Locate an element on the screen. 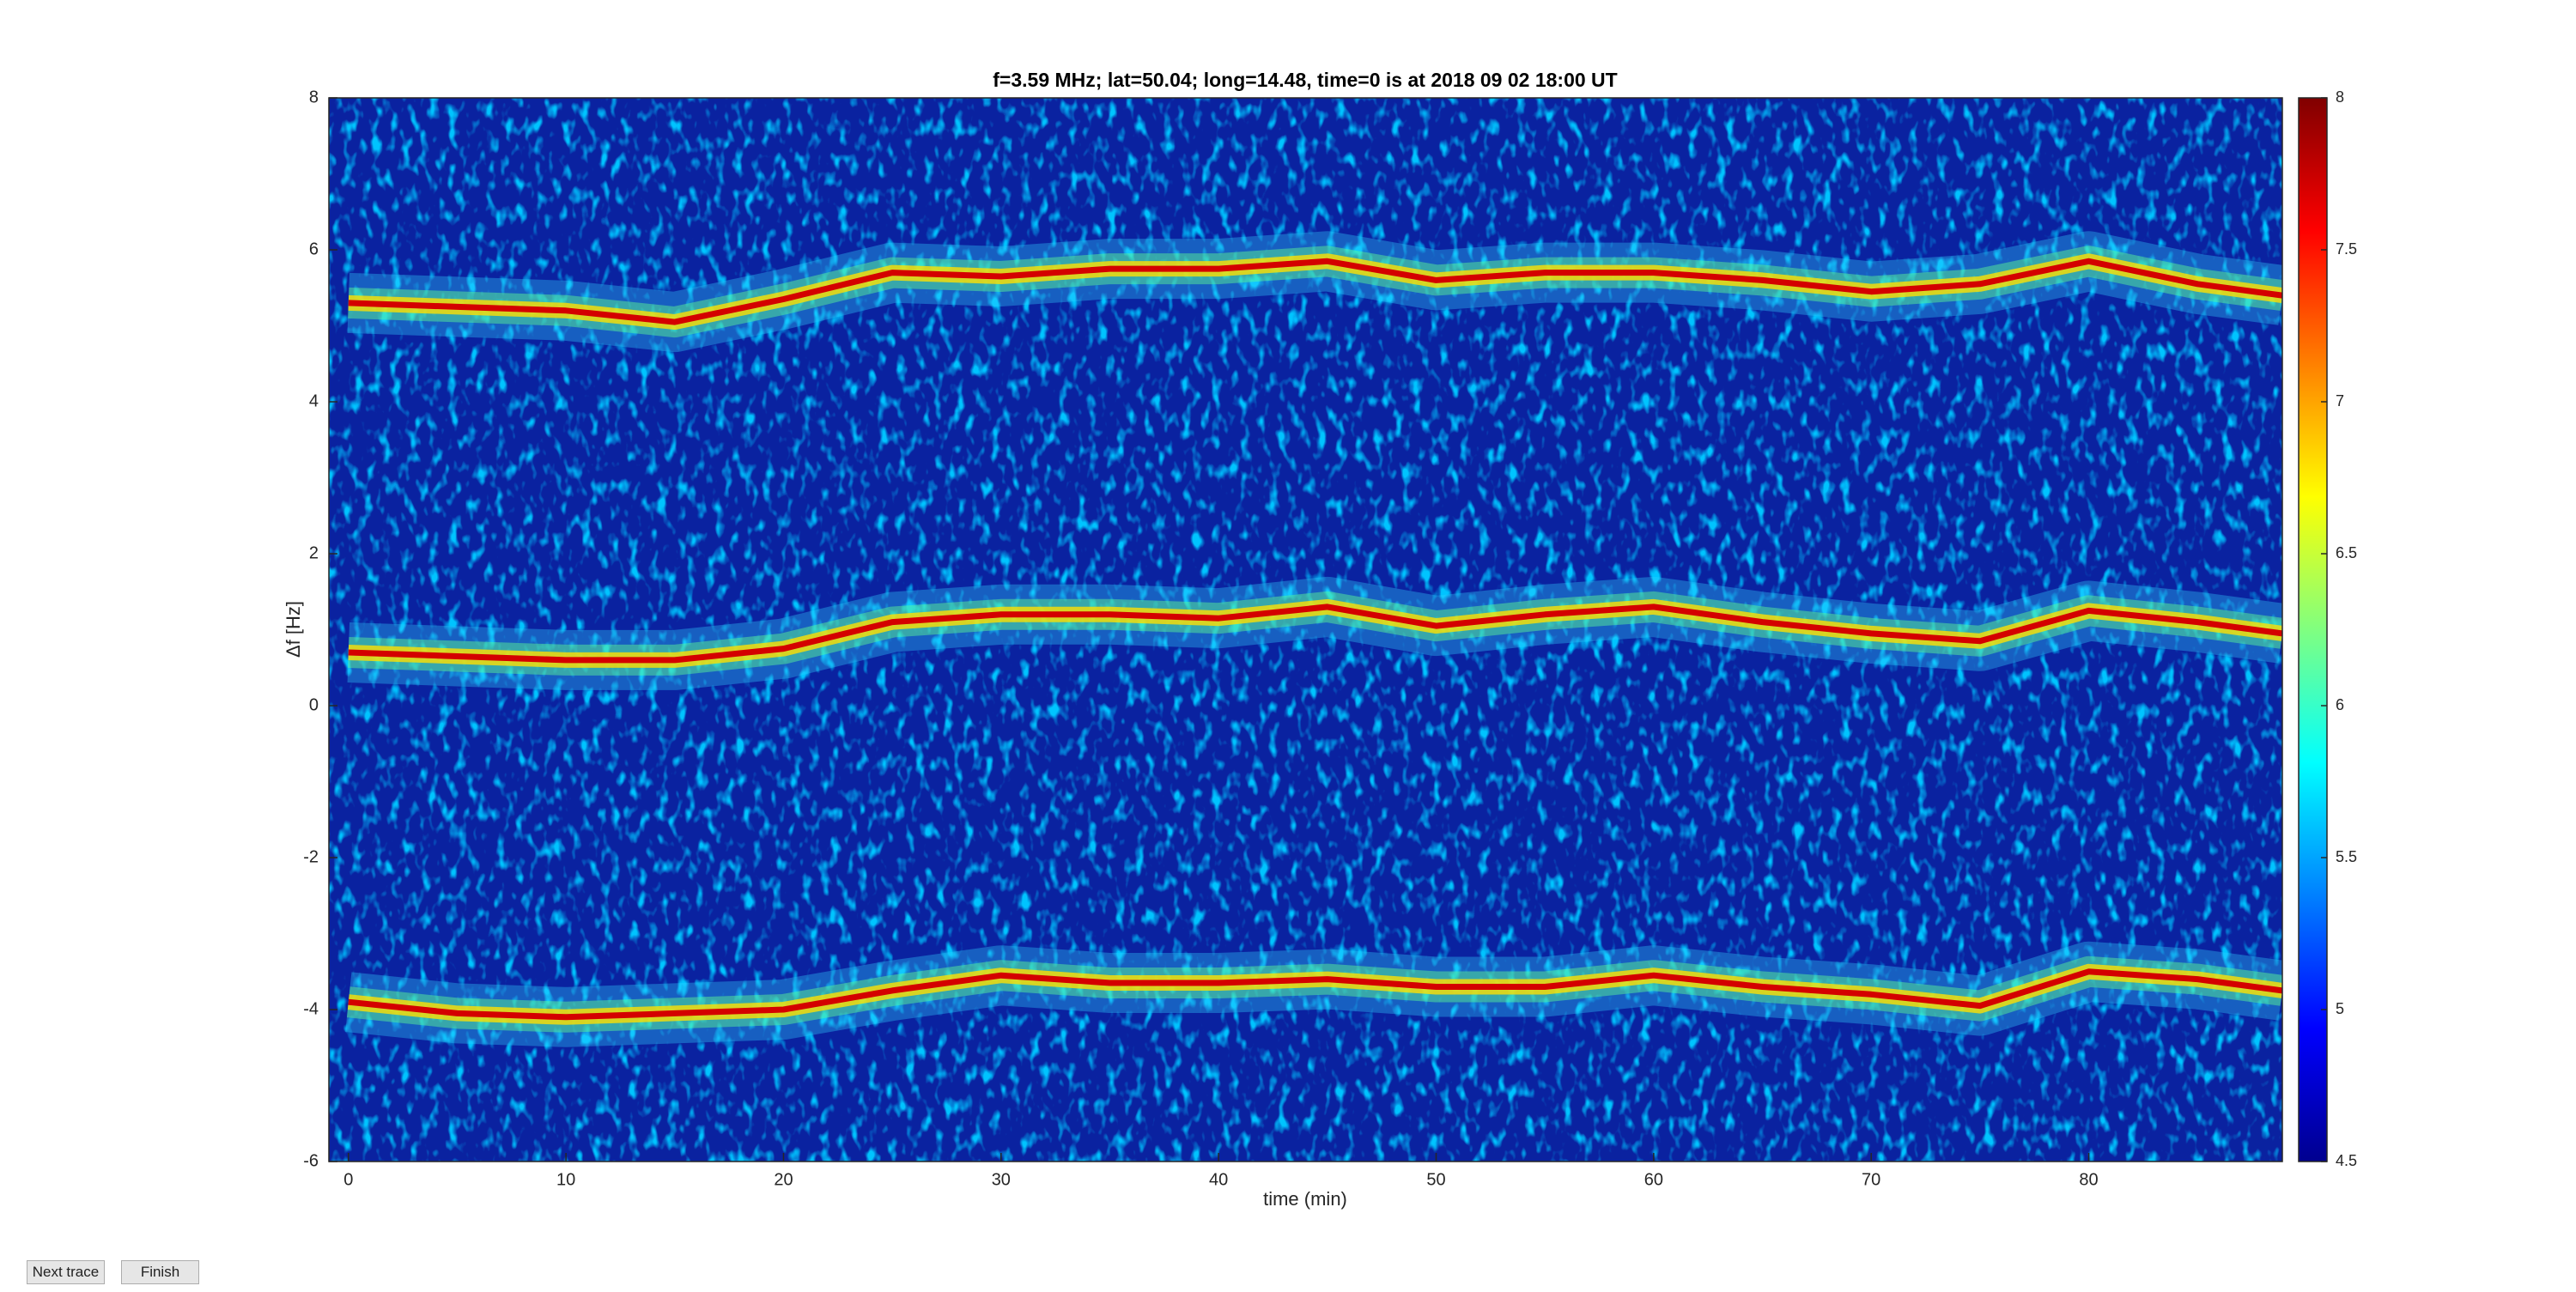 This screenshot has width=2576, height=1292. y-tick-label: 4 is located at coordinates (314, 400).